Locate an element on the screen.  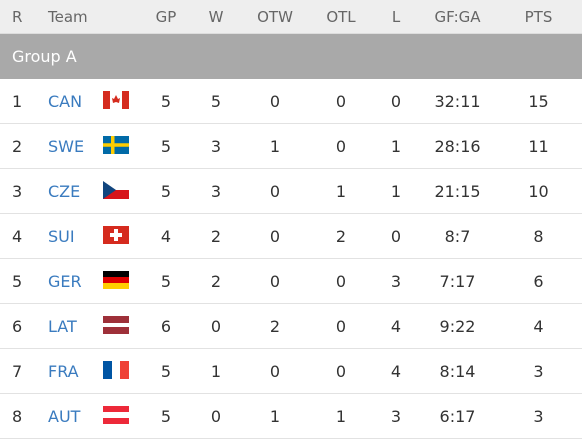
rank-cell: 4 is located at coordinates (17, 236).